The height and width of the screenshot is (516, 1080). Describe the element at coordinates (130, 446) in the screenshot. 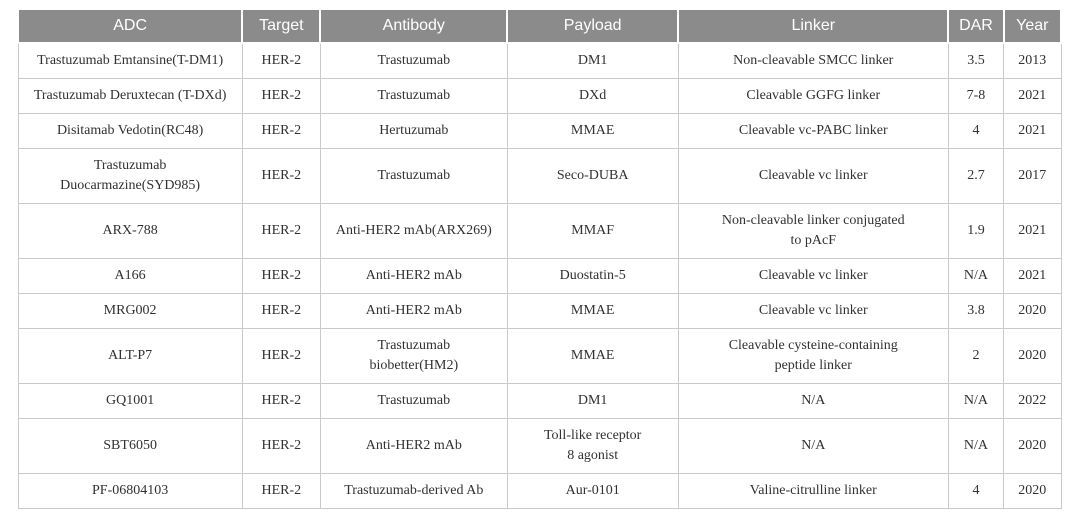

I see `cell-adc: SBT6050` at that location.